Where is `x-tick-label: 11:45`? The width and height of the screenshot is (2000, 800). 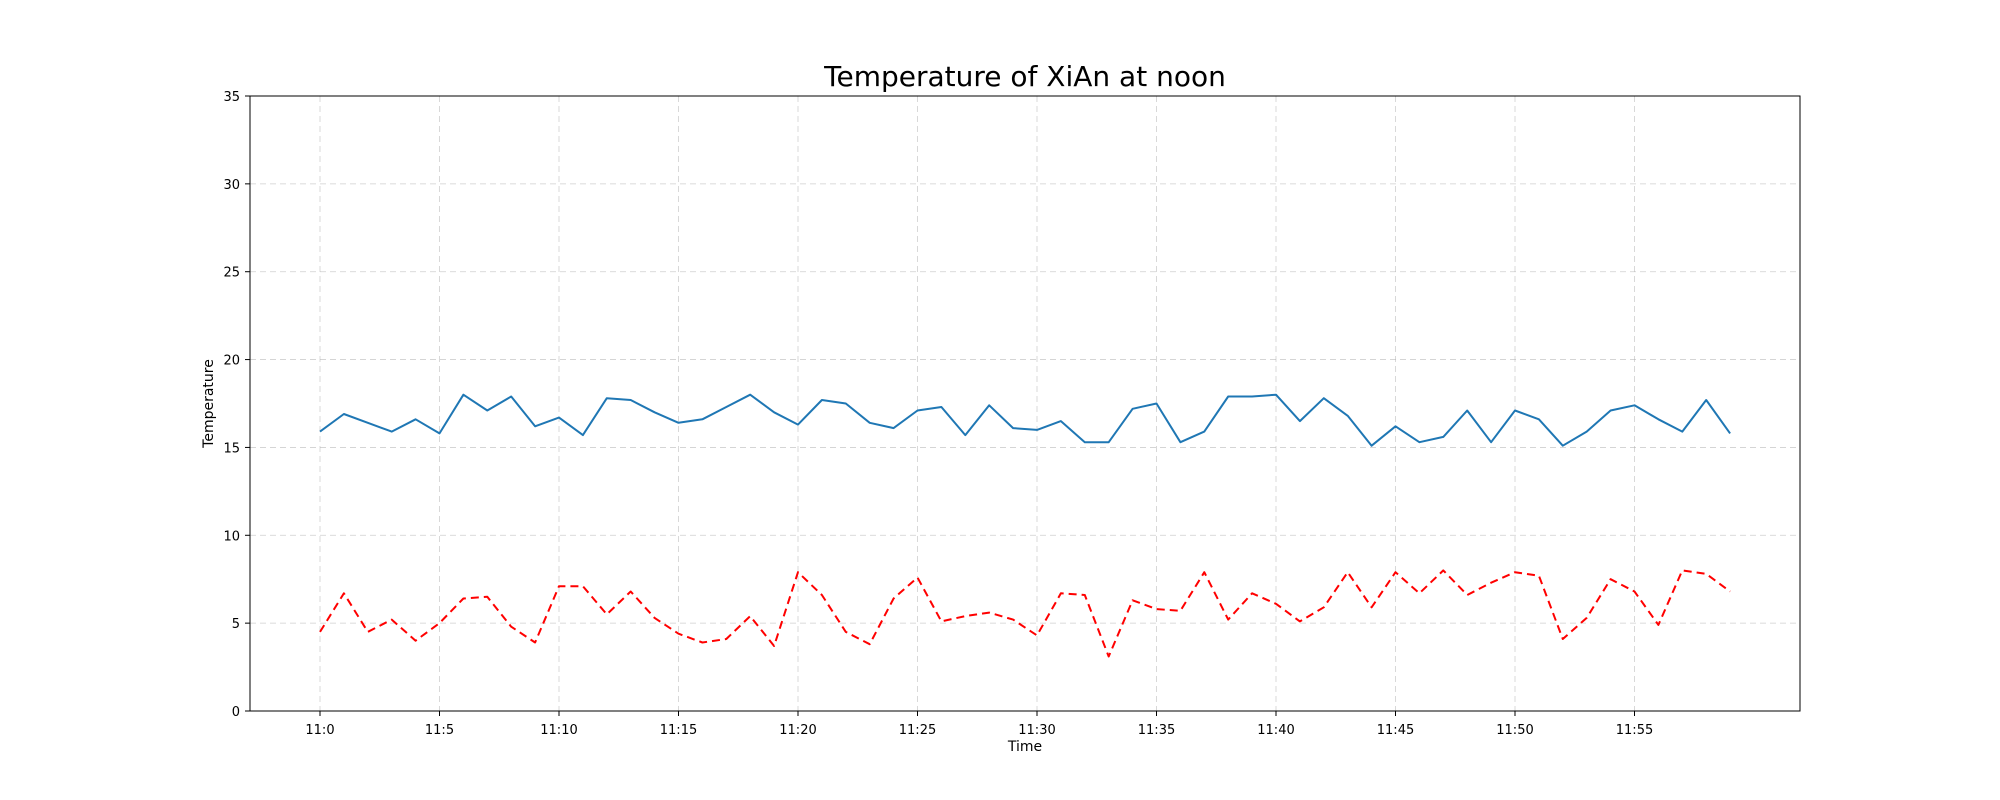 x-tick-label: 11:45 is located at coordinates (1395, 730).